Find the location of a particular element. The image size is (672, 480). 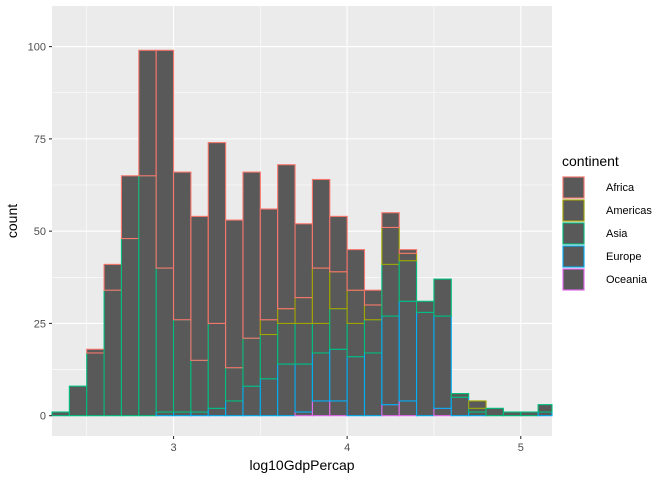

legend-item-oceania: Oceania is located at coordinates (605, 279).